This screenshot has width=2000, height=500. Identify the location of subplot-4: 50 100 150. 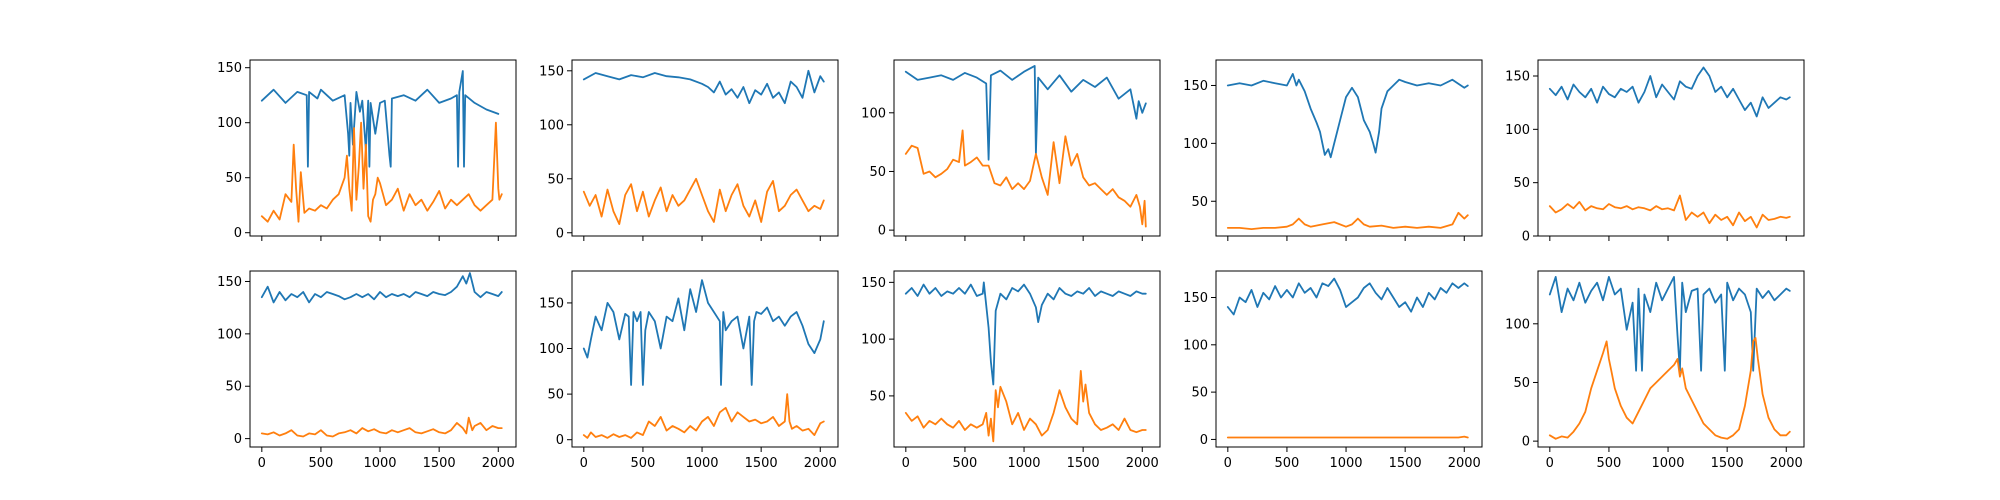
(1333, 150).